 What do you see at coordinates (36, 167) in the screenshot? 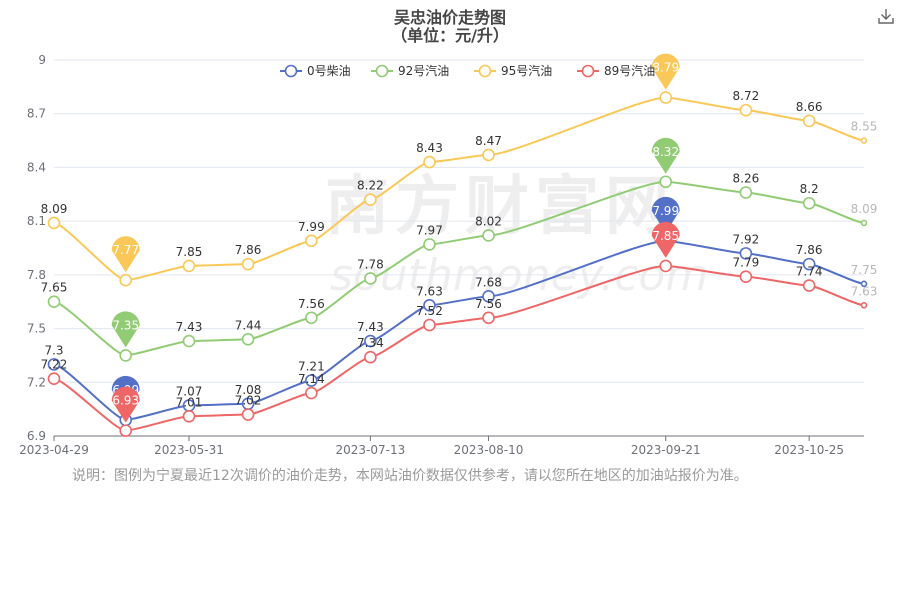
I see `y-tick-label: 8.4` at bounding box center [36, 167].